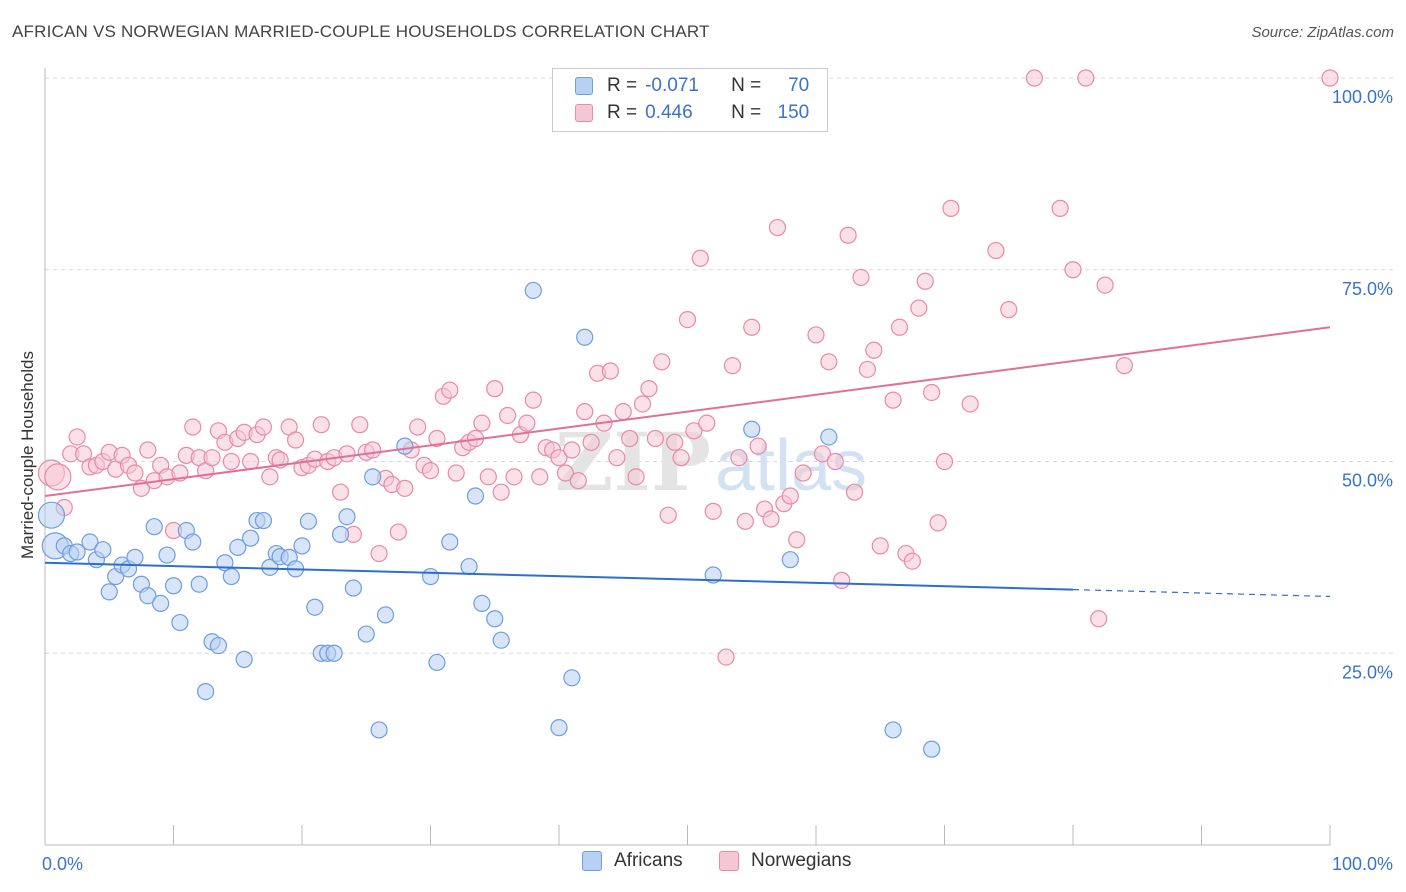 The height and width of the screenshot is (892, 1406). I want to click on legend-item-norwegians: Norwegians, so click(785, 861).